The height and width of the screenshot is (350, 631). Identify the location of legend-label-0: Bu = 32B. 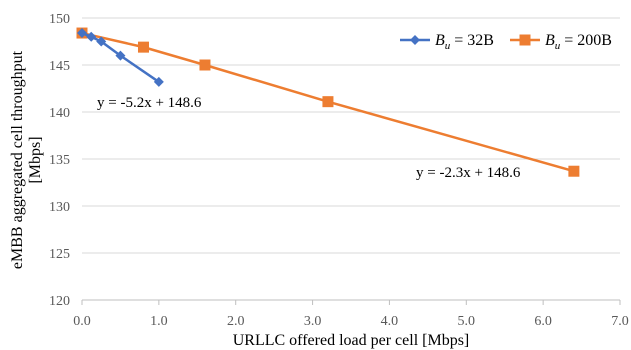
(464, 42).